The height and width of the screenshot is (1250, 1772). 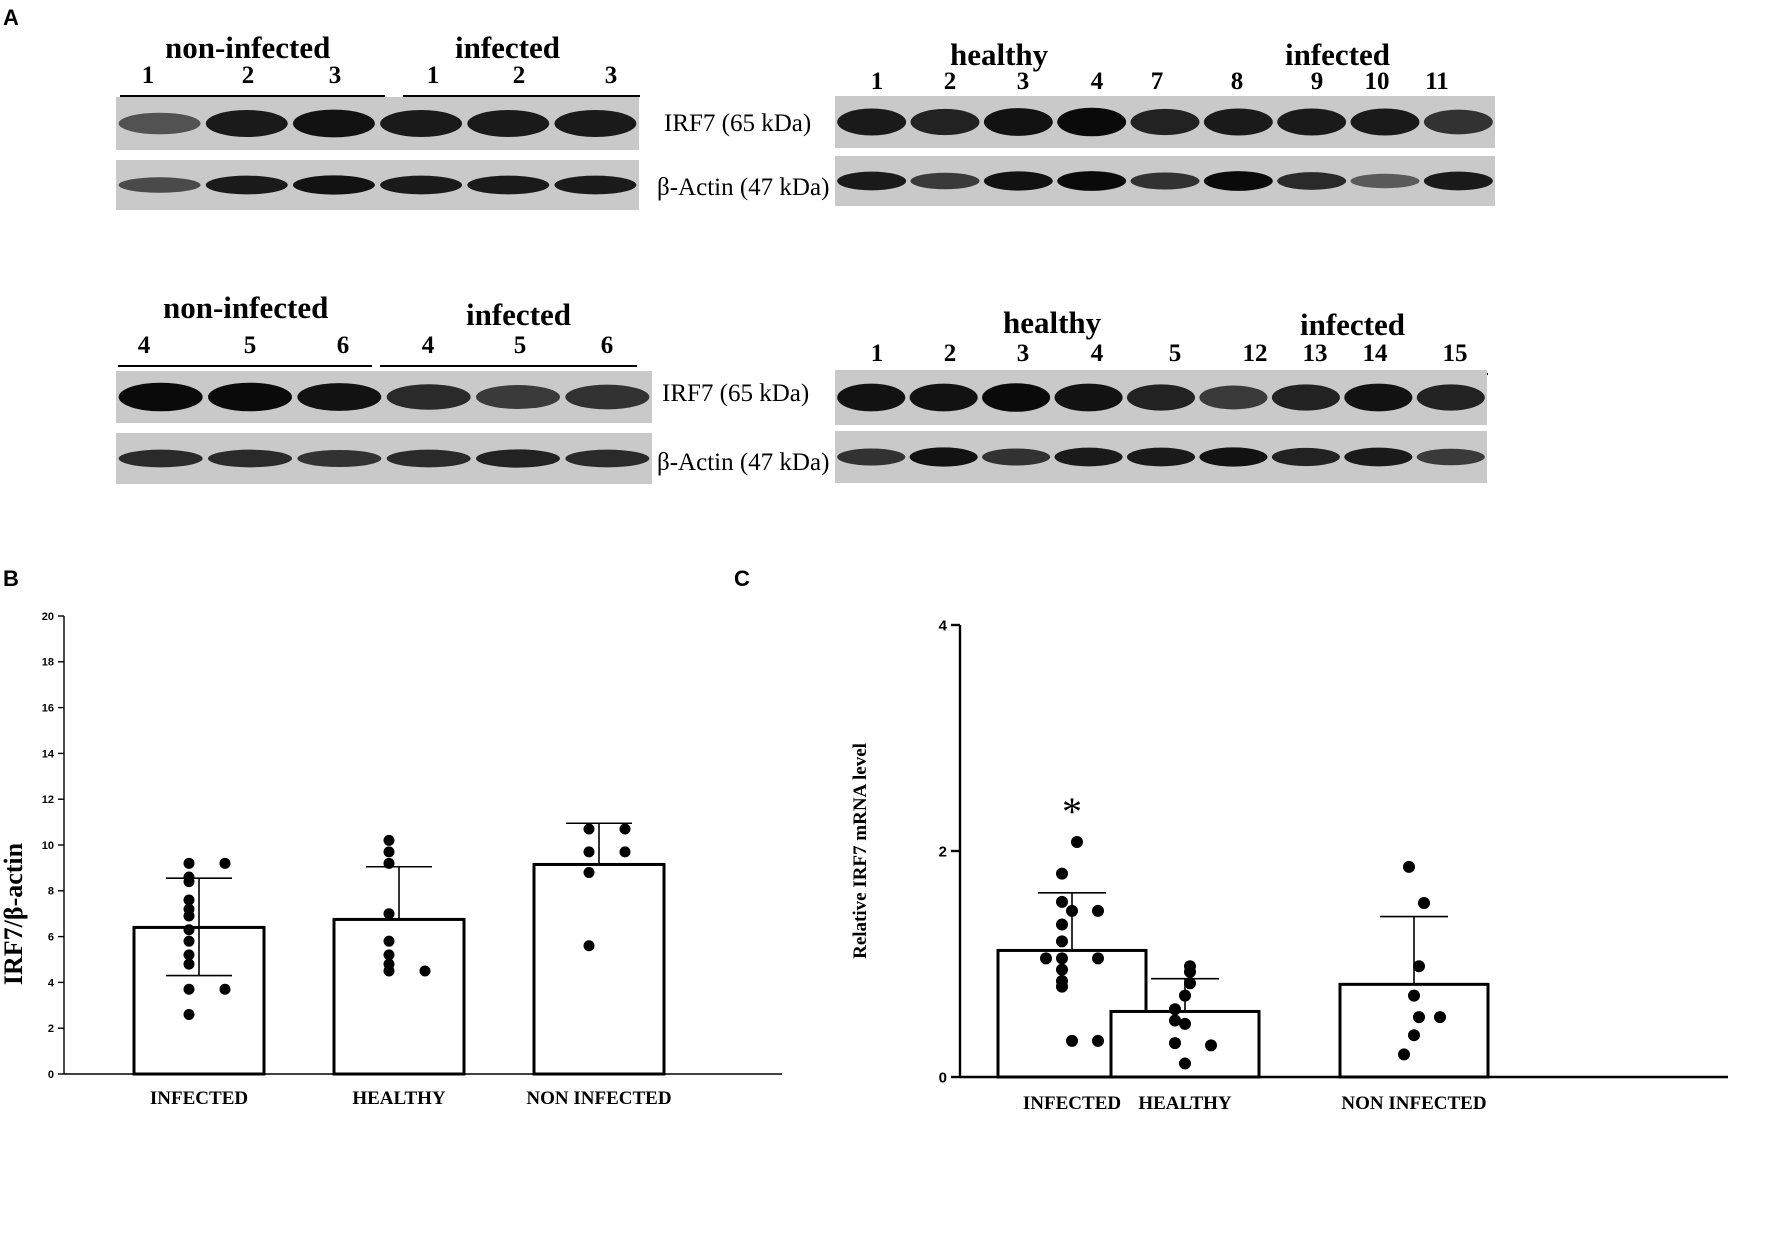 What do you see at coordinates (14, 913) in the screenshot?
I see `chart-b-ylabel: IRF7/β-actin` at bounding box center [14, 913].